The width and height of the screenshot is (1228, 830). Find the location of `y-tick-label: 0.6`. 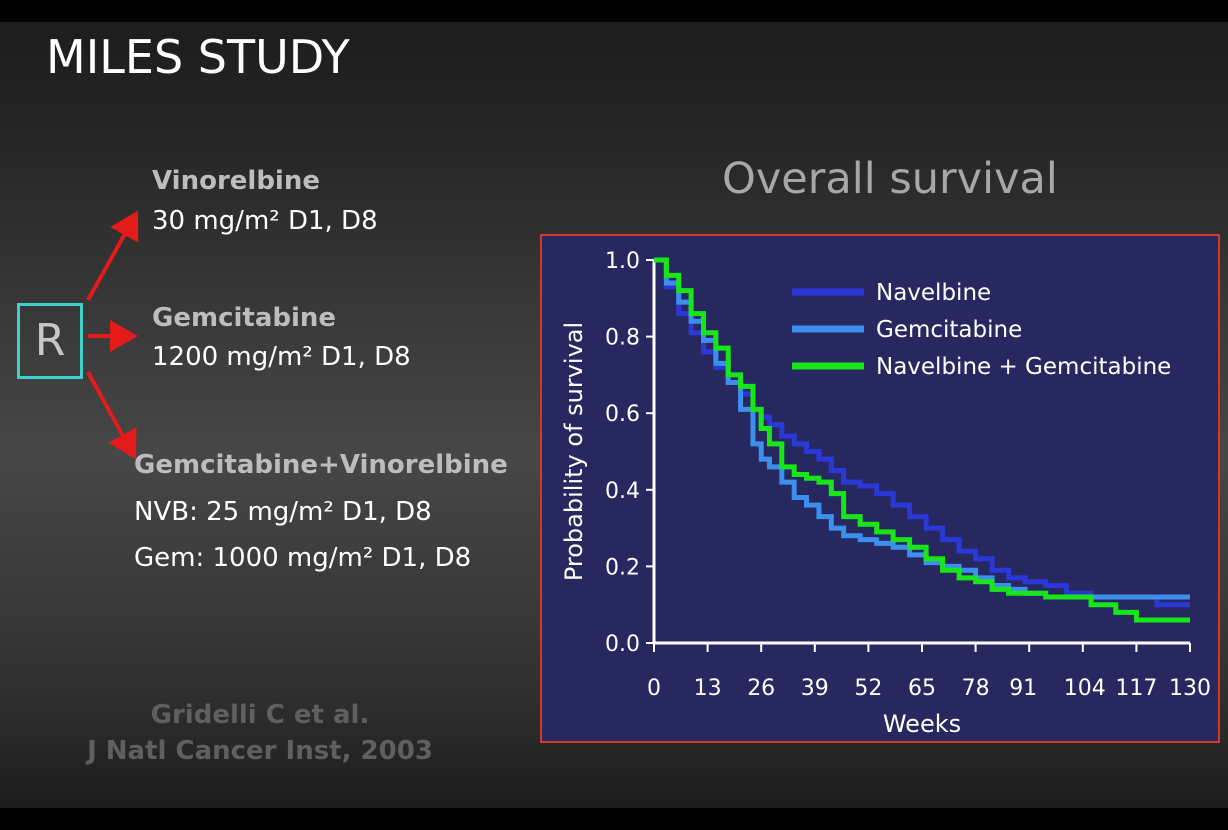

y-tick-label: 0.6 is located at coordinates (622, 414).